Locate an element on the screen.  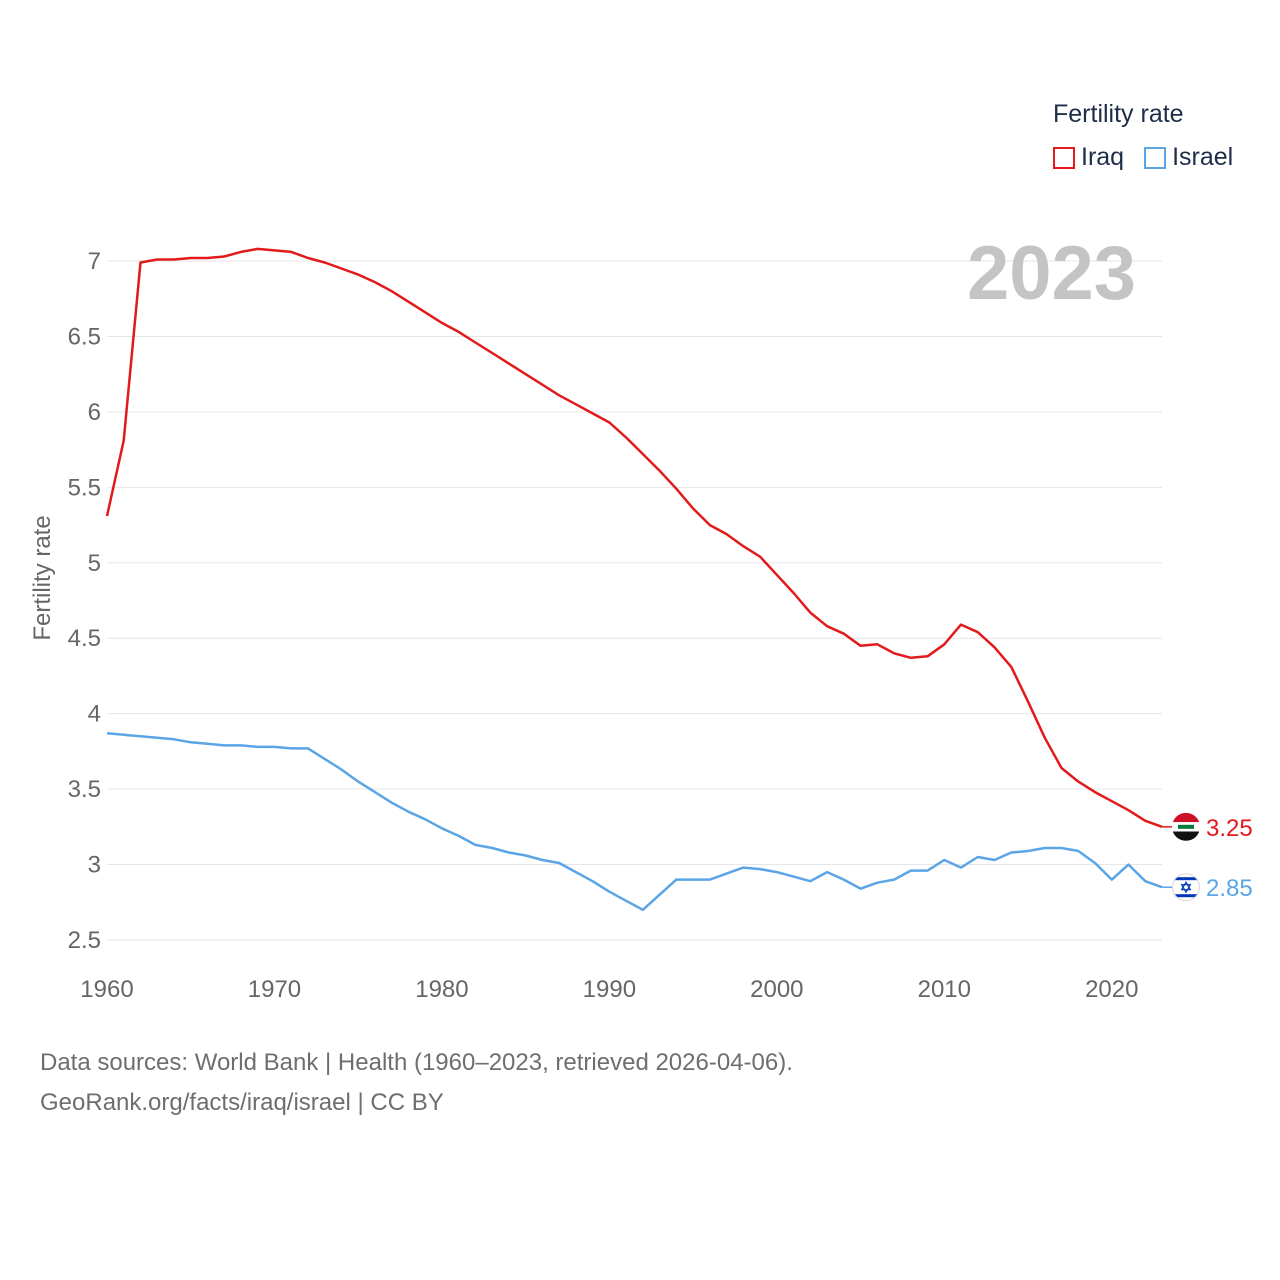
source-line-2: GeoRank.org/facts/iraq/israel | CC BY is located at coordinates (242, 1102).